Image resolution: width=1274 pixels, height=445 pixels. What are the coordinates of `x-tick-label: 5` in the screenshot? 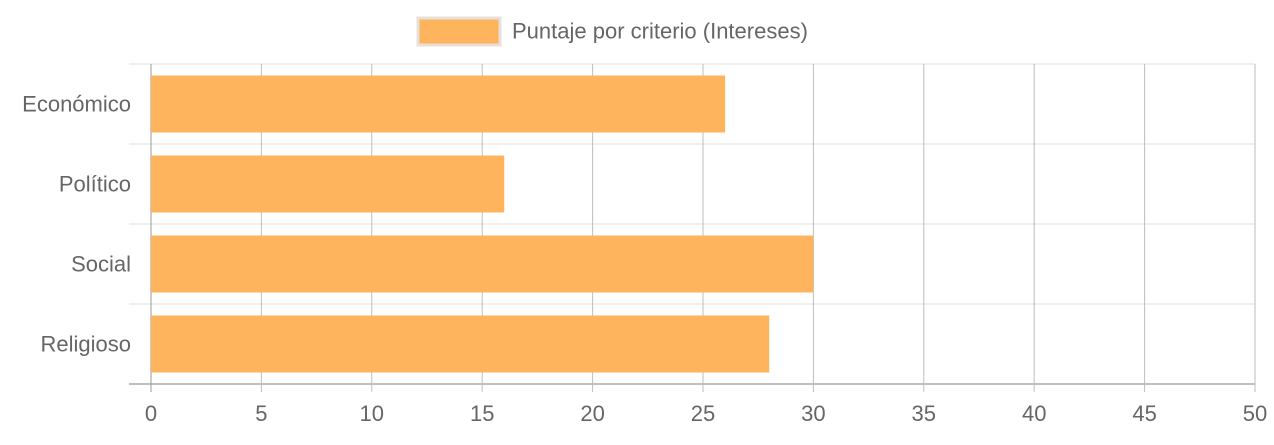 It's located at (261, 413).